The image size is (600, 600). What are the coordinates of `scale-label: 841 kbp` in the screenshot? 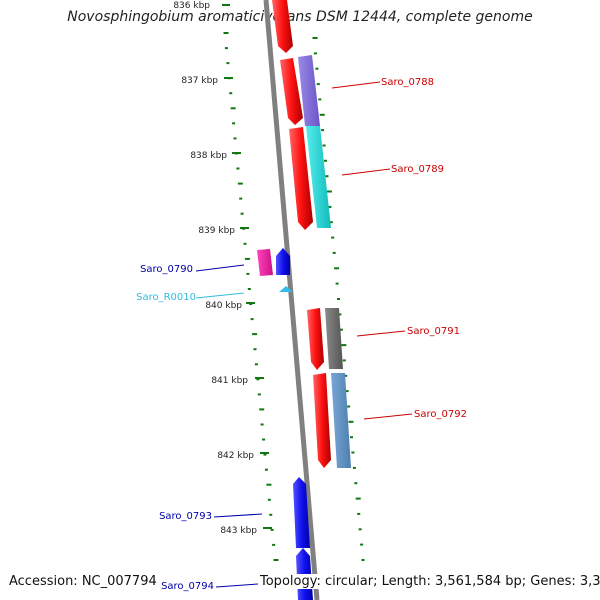 It's located at (229, 381).